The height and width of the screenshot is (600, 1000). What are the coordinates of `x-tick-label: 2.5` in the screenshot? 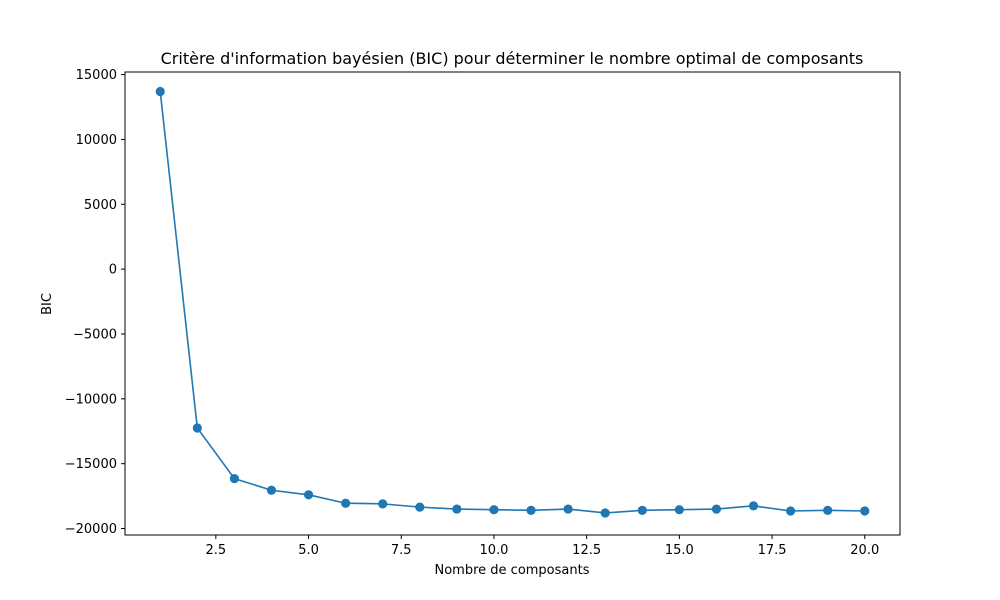 It's located at (216, 550).